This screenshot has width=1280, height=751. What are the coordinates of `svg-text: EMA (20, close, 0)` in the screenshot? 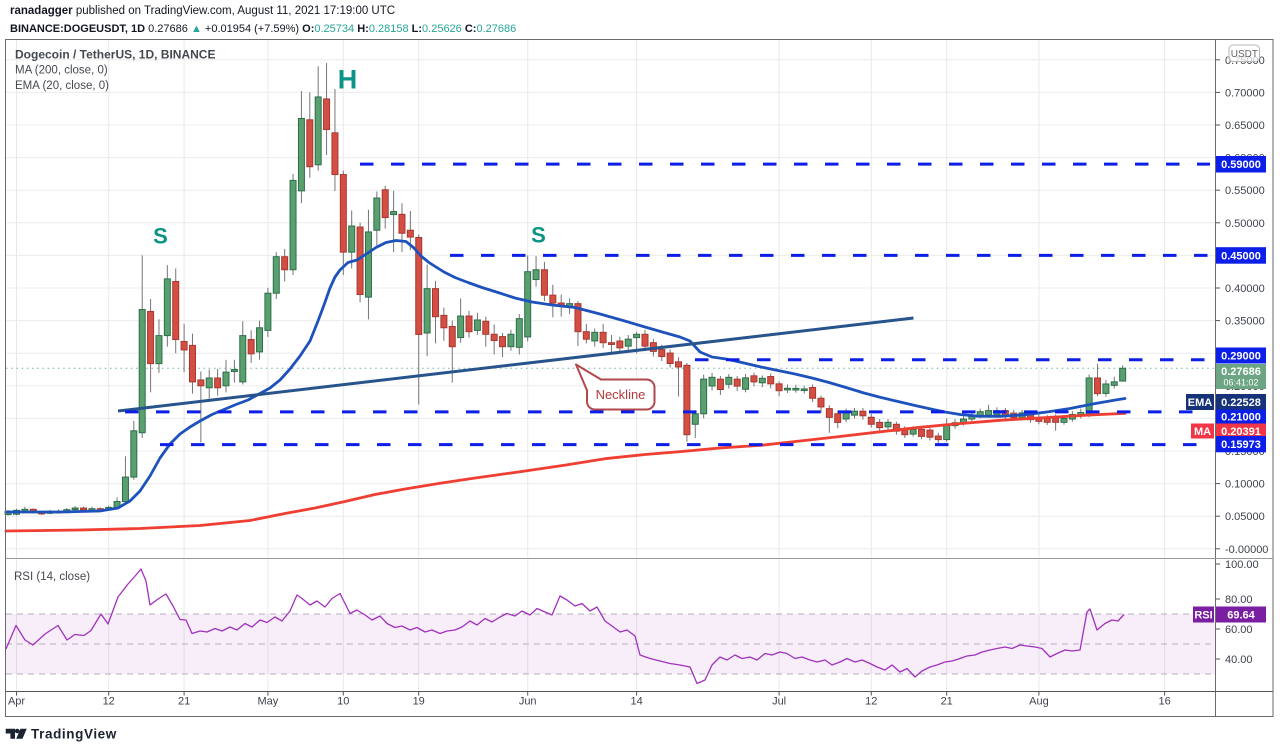 It's located at (62, 86).